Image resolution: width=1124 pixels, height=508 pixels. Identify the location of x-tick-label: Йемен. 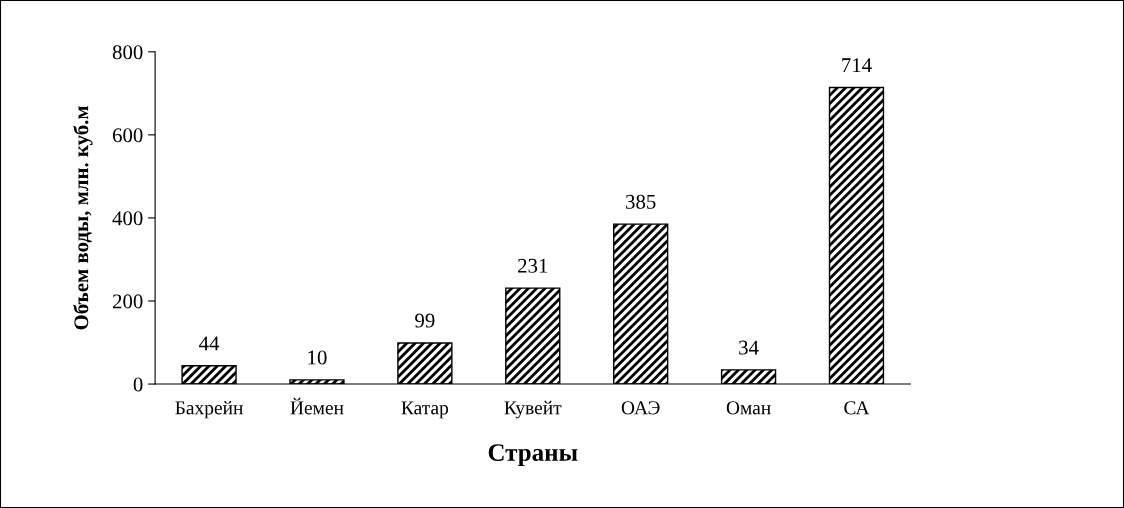
(317, 406).